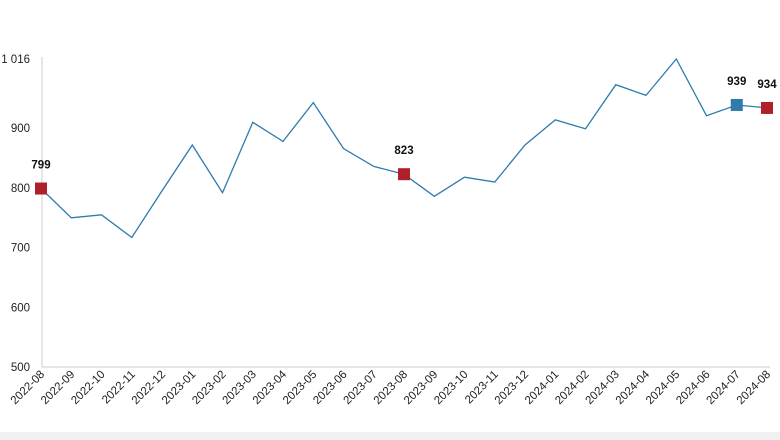 The width and height of the screenshot is (780, 440). What do you see at coordinates (20, 308) in the screenshot?
I see `y-tick-label: 600` at bounding box center [20, 308].